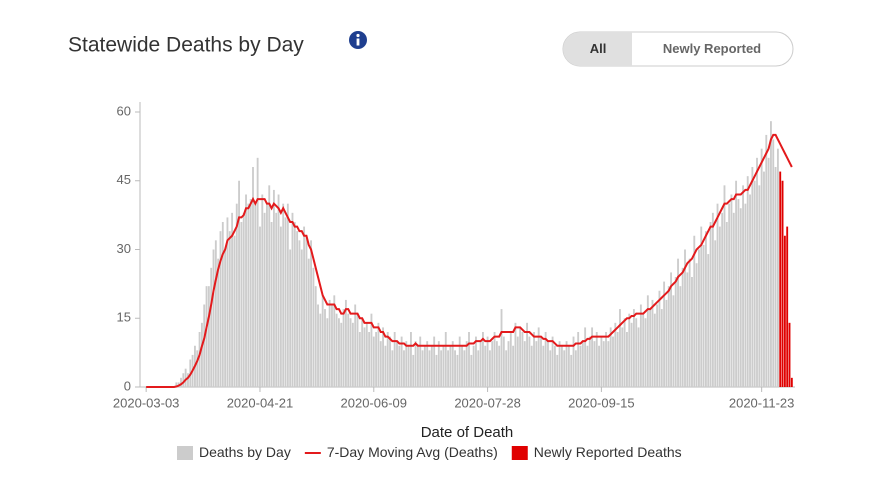 The width and height of the screenshot is (880, 494). Describe the element at coordinates (467, 432) in the screenshot. I see `x-axis-title: Date of Death` at that location.